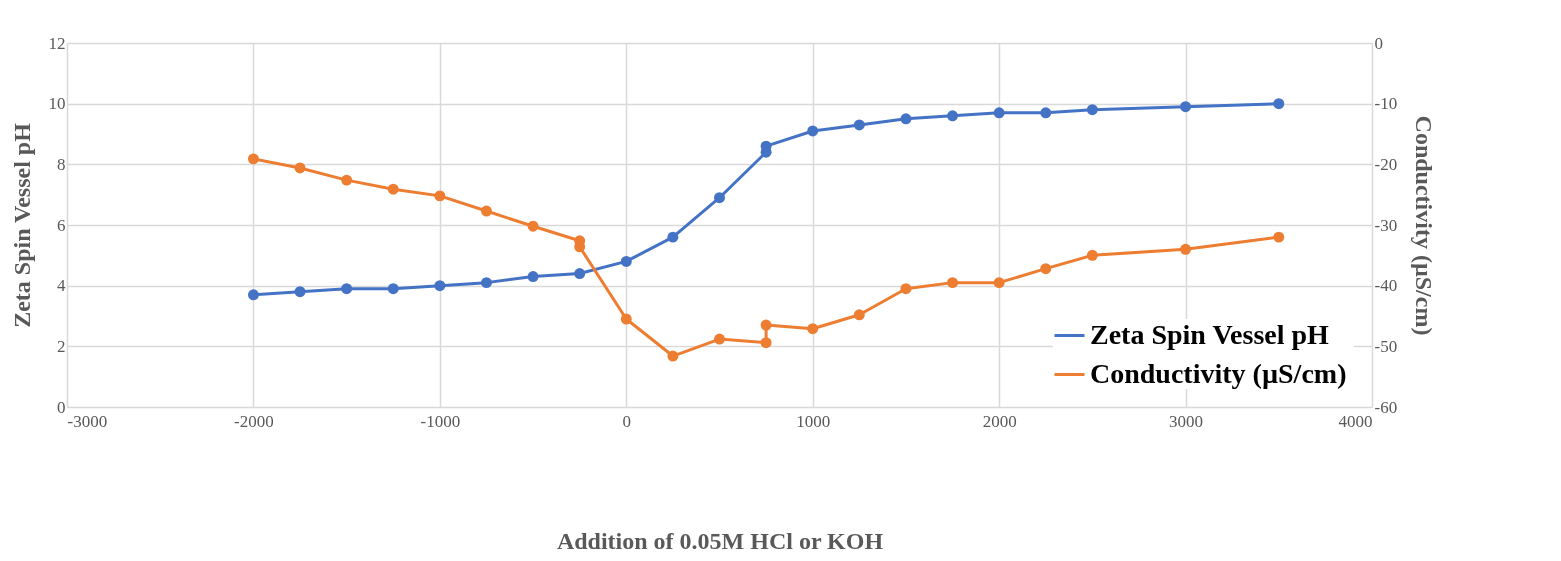 The image size is (1561, 561). Describe the element at coordinates (720, 540) in the screenshot. I see `x-axis-title: Addition of 0.05M HCl or KOH` at that location.